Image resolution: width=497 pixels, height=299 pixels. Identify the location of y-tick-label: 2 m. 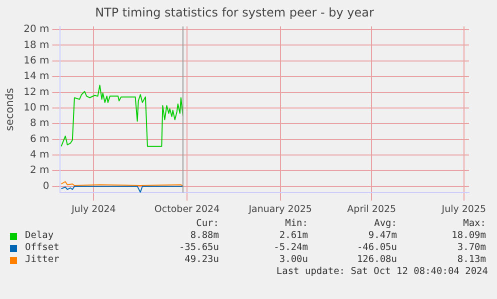
(40, 170).